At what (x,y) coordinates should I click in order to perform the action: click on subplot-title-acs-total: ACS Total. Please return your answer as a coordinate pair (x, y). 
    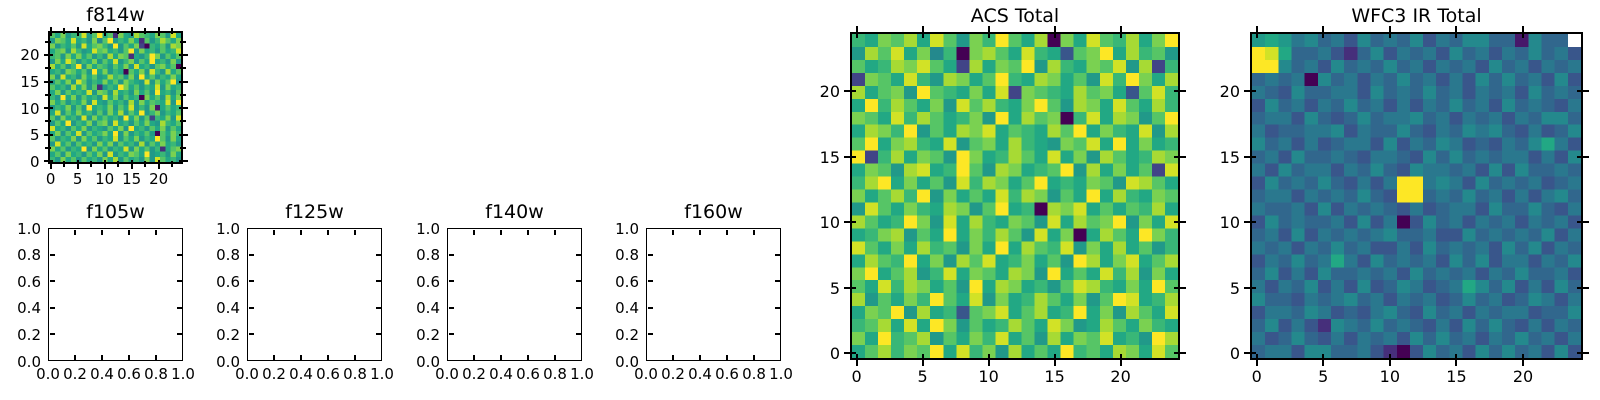
    Looking at the image, I should click on (1015, 16).